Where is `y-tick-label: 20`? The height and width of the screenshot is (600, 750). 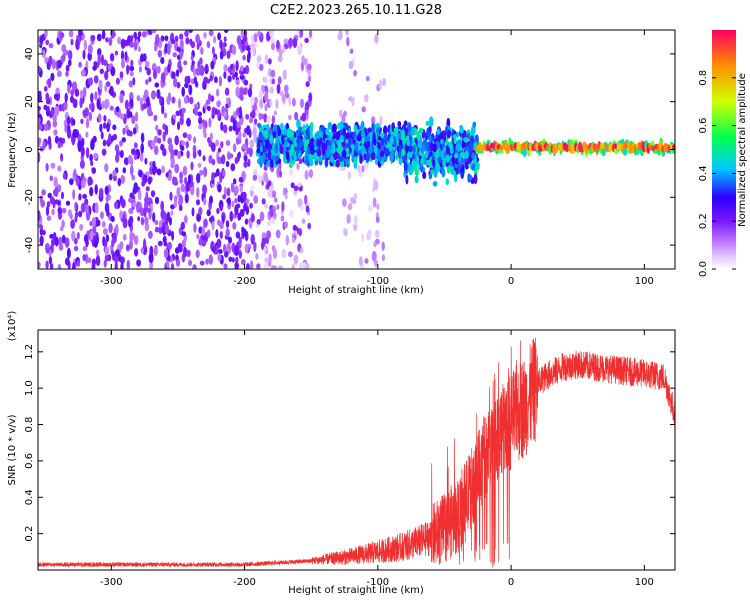
y-tick-label: 20 is located at coordinates (29, 101).